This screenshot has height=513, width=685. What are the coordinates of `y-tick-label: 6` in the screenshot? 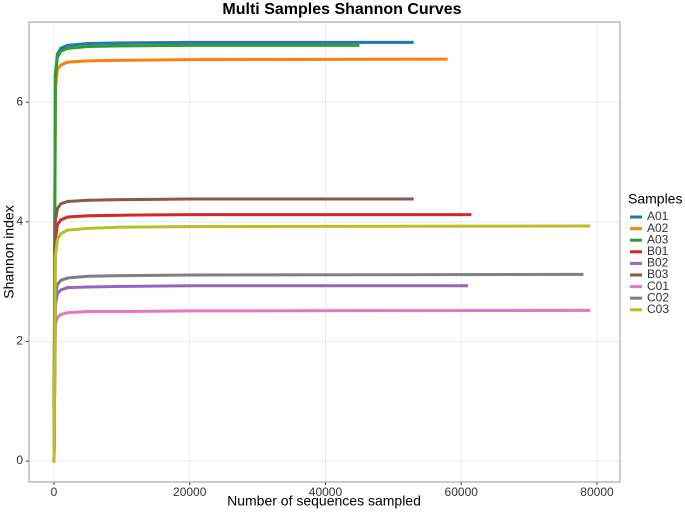 It's located at (19, 101).